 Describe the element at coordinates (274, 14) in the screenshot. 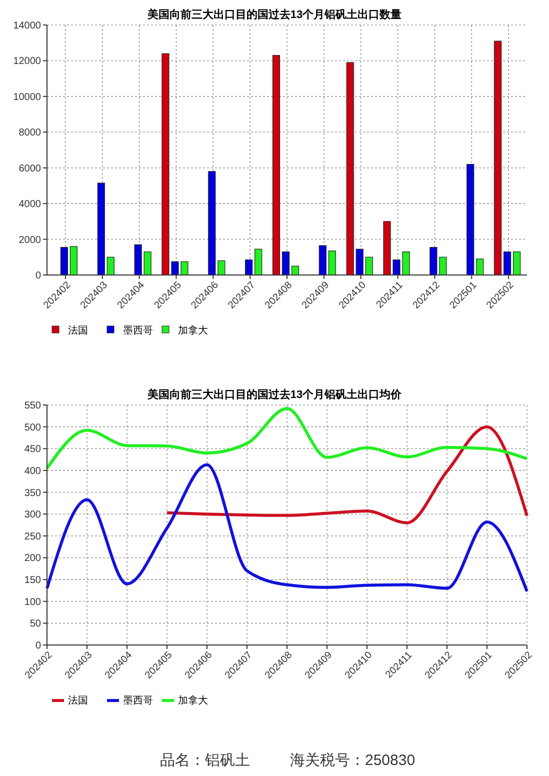

I see `chart-title: 美国向前三大出口目的国过去13个月铝矾土出口数量` at that location.